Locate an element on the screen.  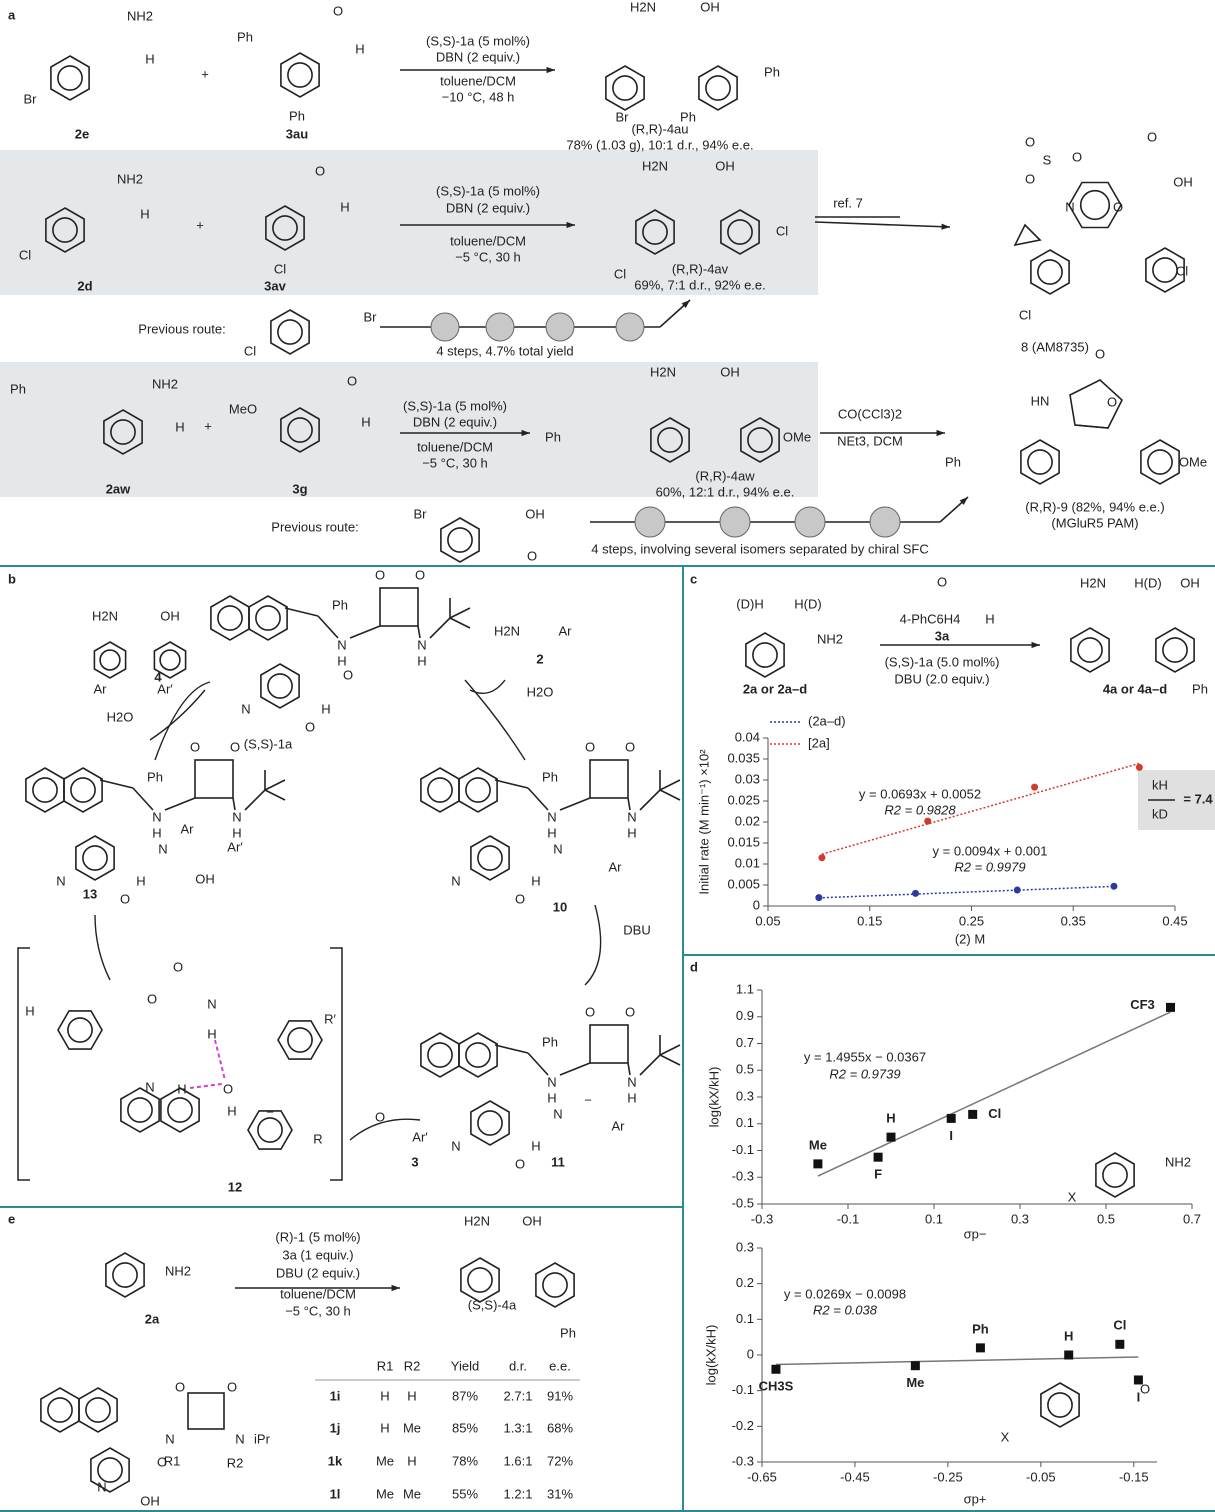
x-tick-label: 0.3 is located at coordinates (1020, 1218).